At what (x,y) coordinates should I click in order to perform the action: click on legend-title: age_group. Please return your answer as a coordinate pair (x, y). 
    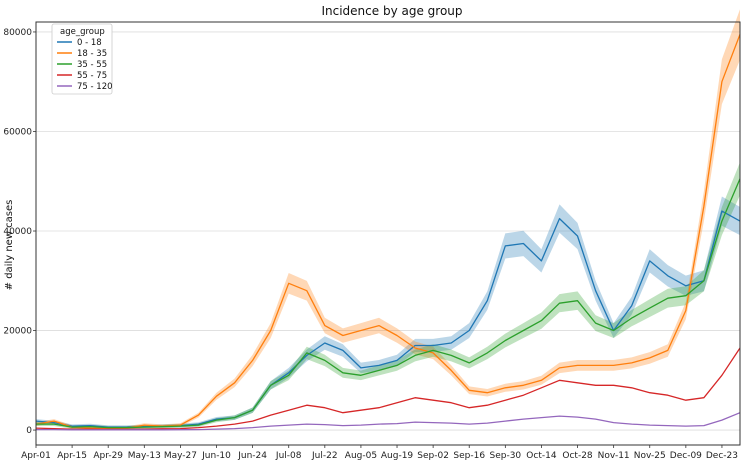
    Looking at the image, I should click on (82, 32).